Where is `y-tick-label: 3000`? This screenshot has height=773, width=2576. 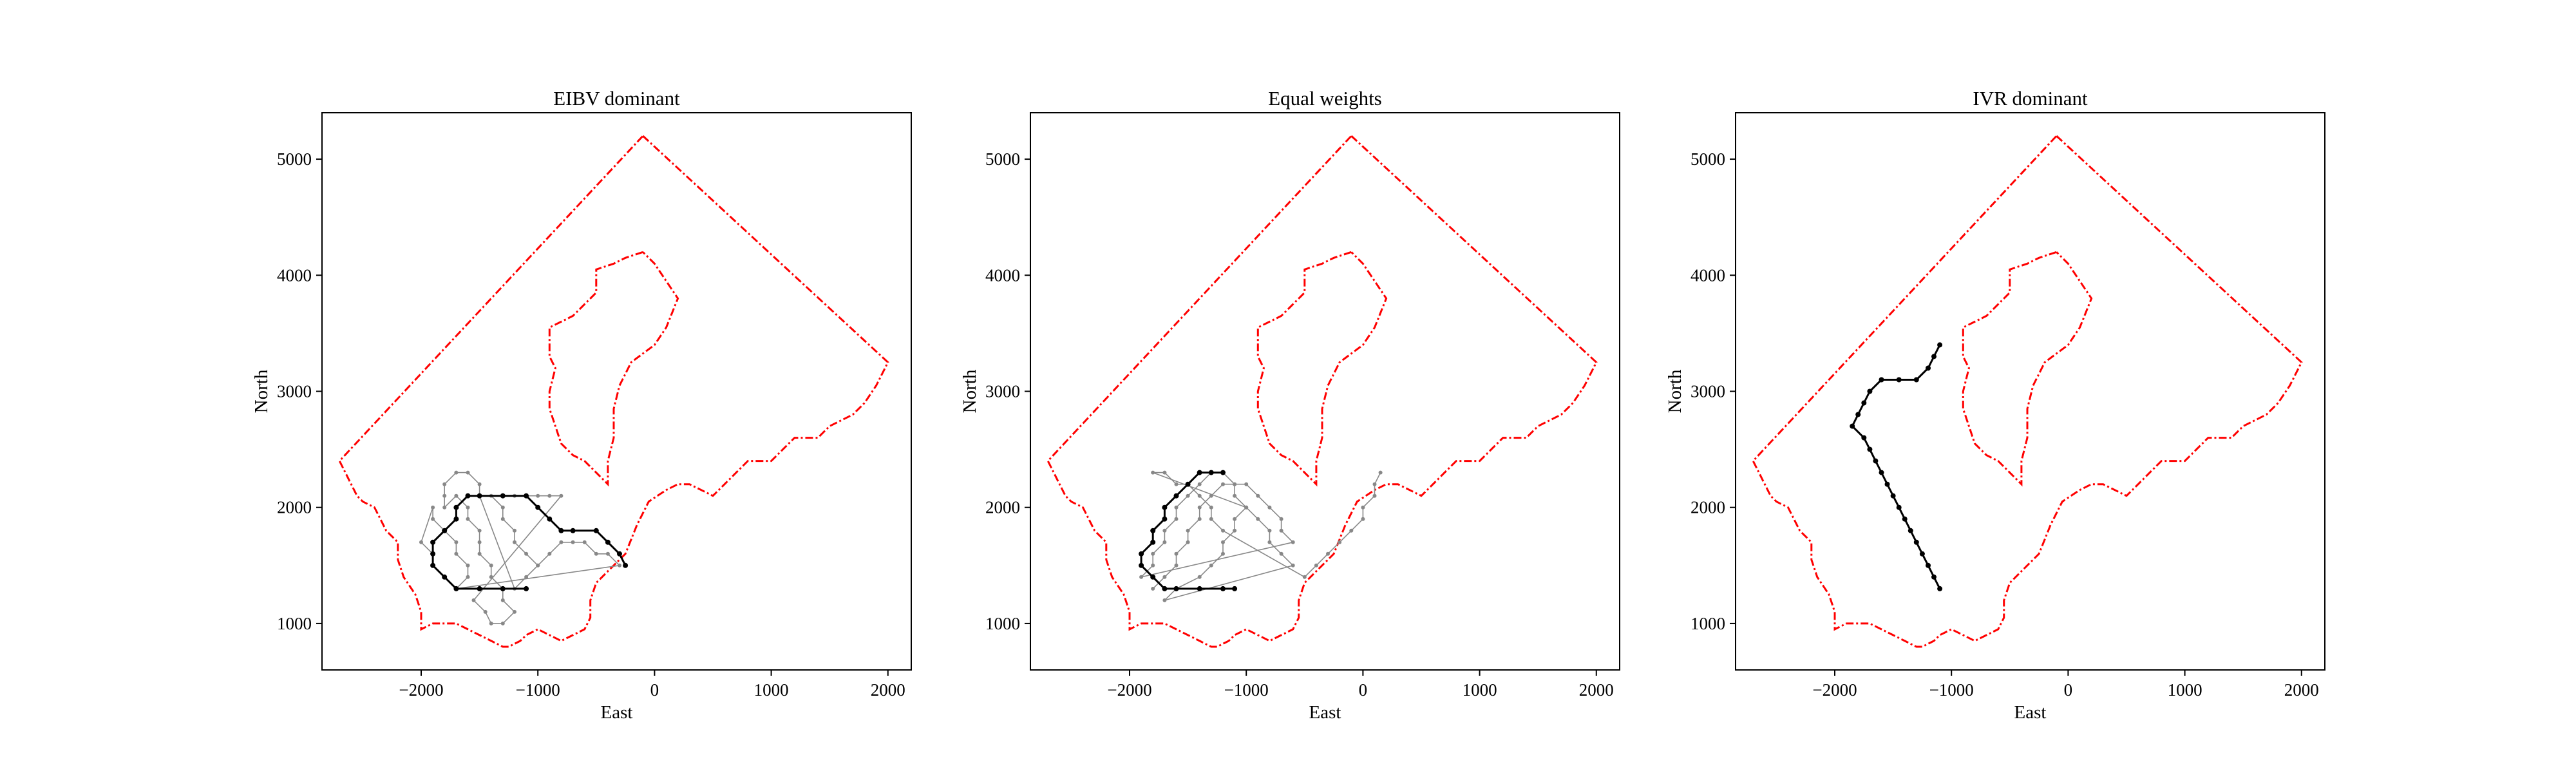
y-tick-label: 3000 is located at coordinates (294, 391).